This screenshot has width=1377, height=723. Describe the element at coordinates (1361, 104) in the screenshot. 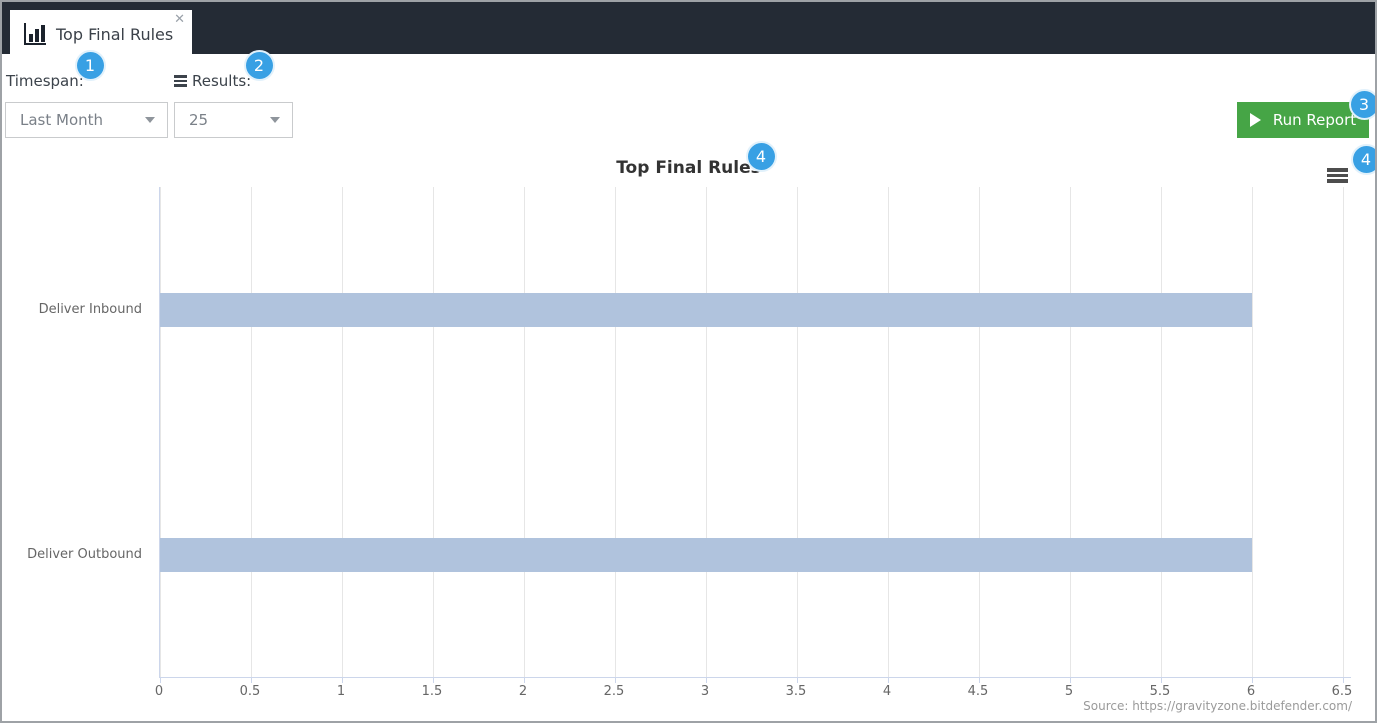

I see `callout-badge: 3` at that location.